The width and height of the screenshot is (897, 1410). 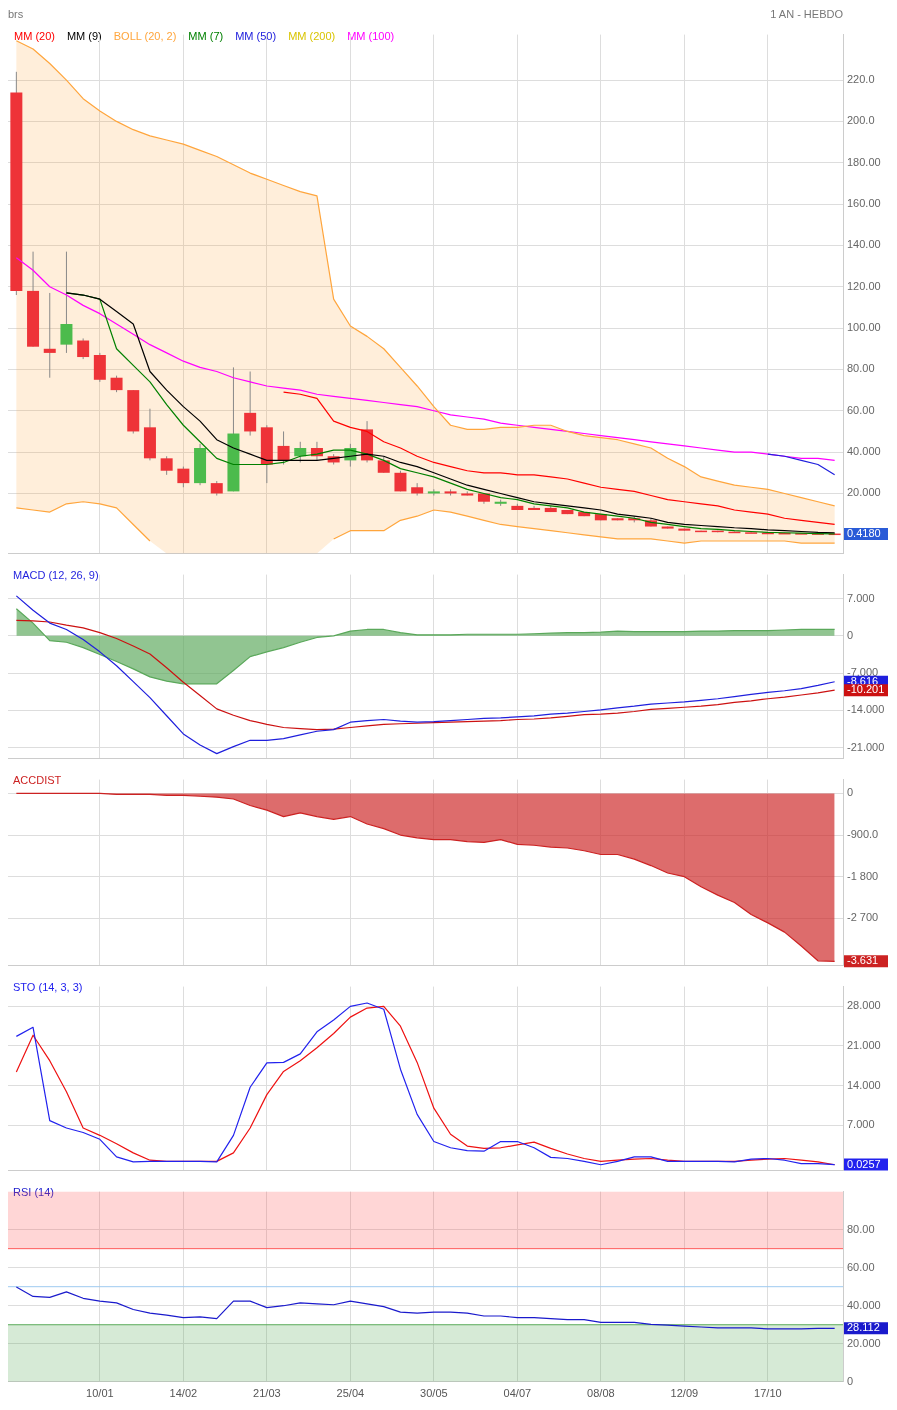 I want to click on x-tick-label: 12/09, so click(x=684, y=1393).